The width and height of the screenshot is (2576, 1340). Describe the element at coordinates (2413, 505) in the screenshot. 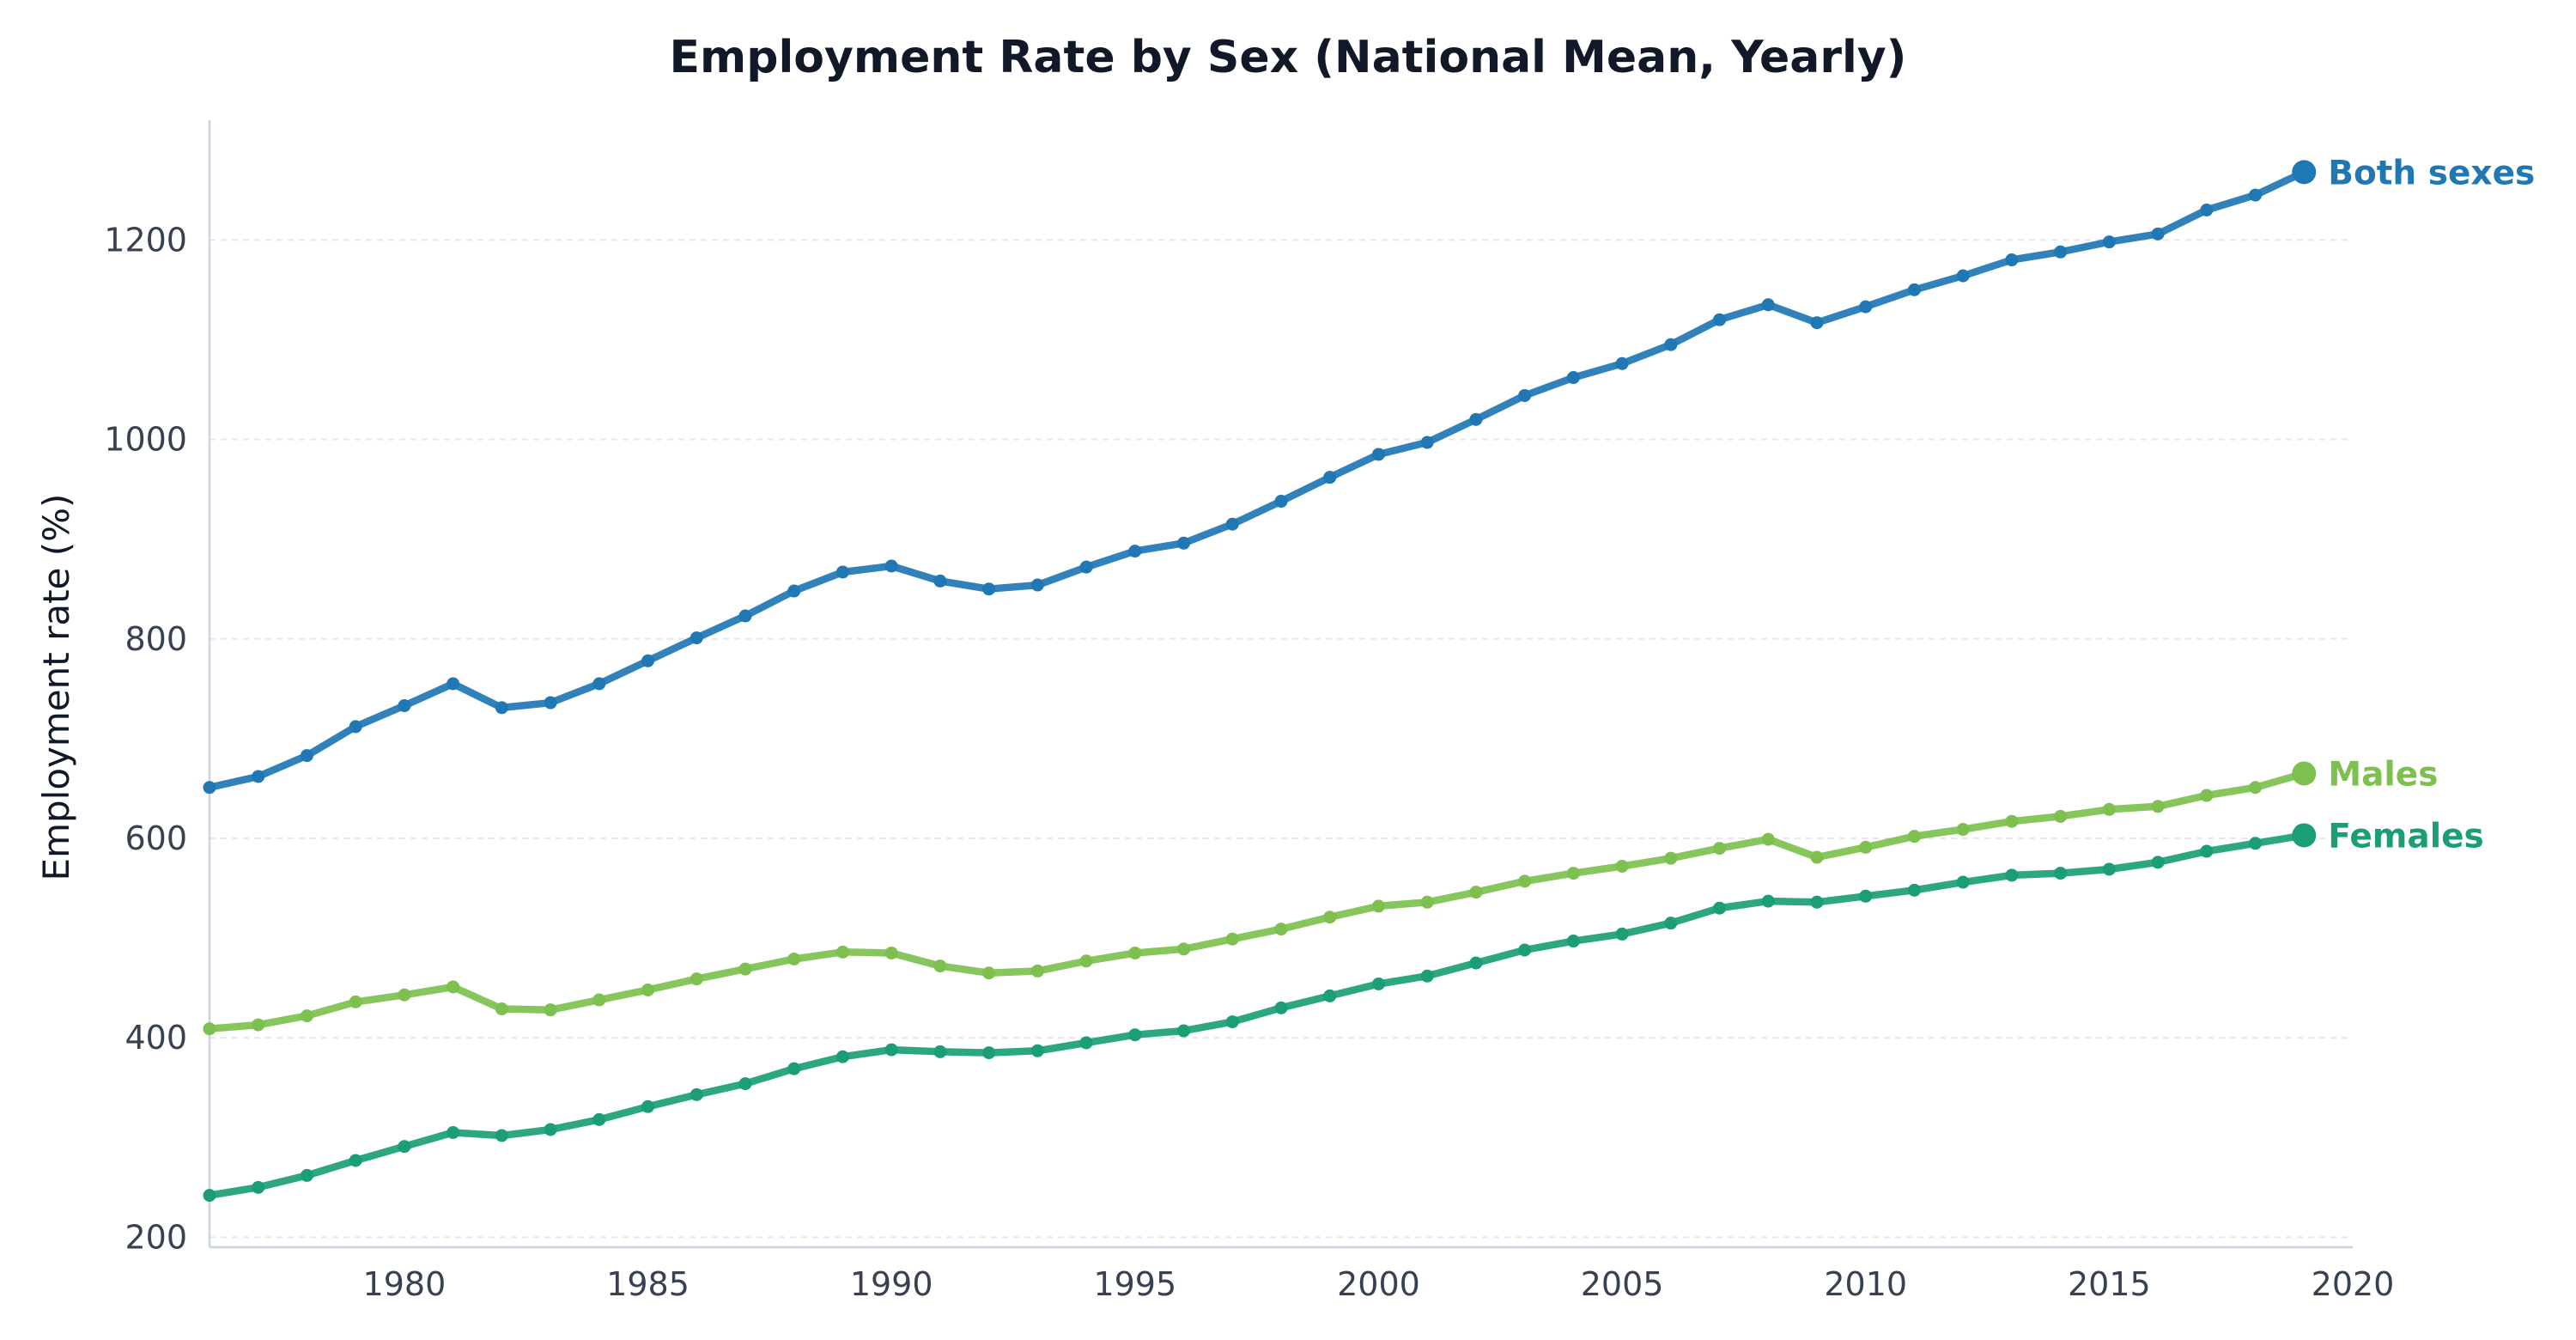

I see `end-labels: Both sexes Males Females` at that location.